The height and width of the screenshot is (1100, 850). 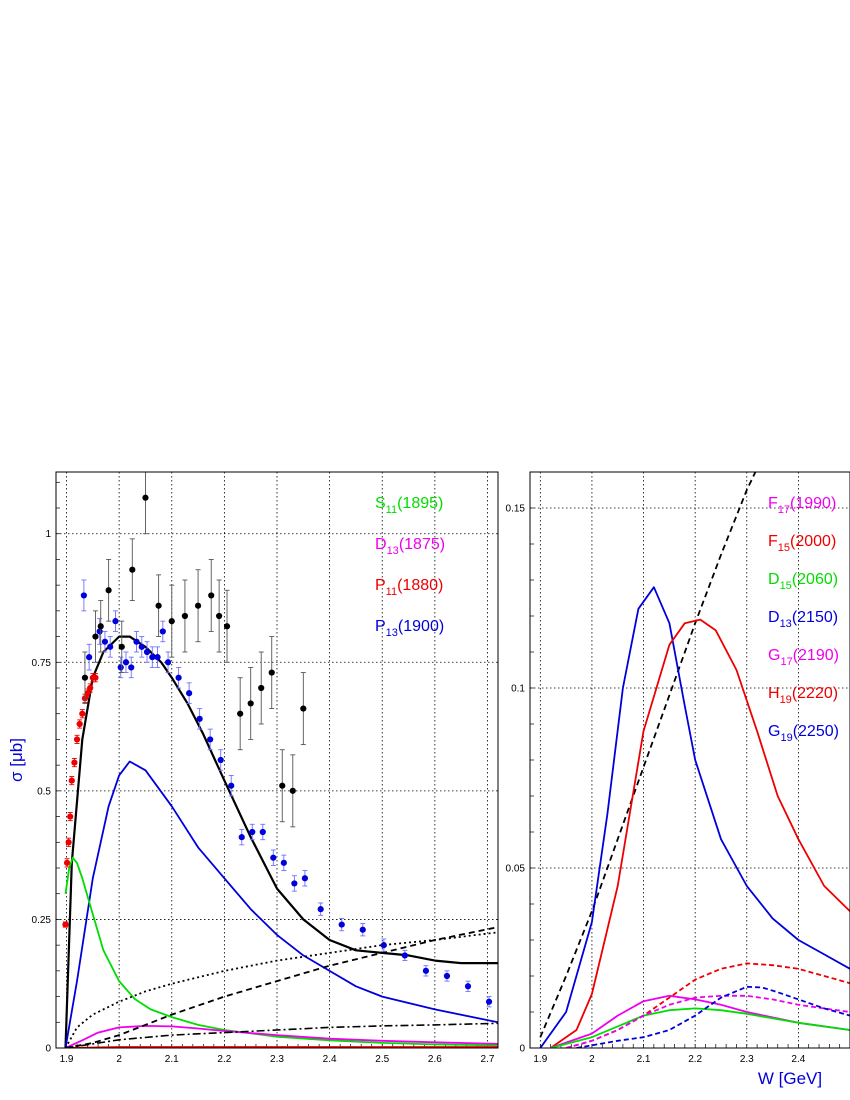 What do you see at coordinates (488, 1059) in the screenshot?
I see `x-tick-label: 2.7` at bounding box center [488, 1059].